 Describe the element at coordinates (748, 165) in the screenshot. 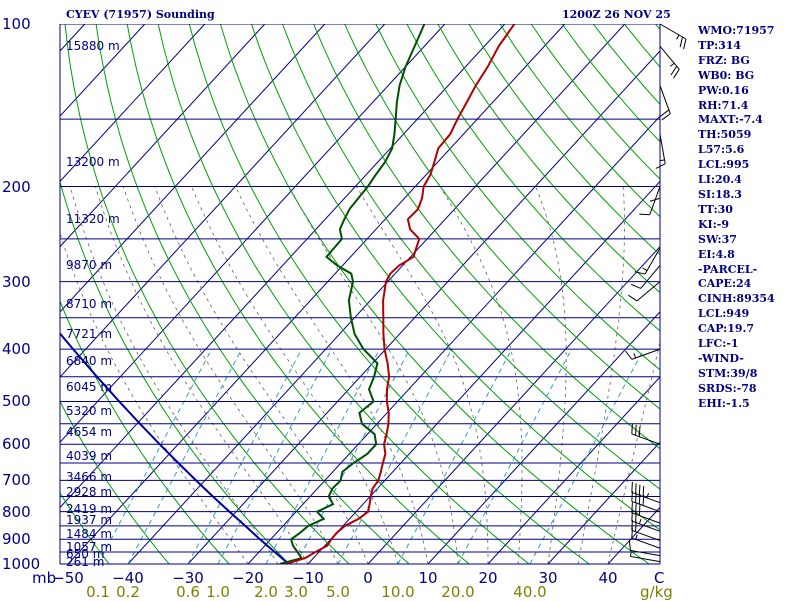

I see `index-row: LCL:995` at that location.